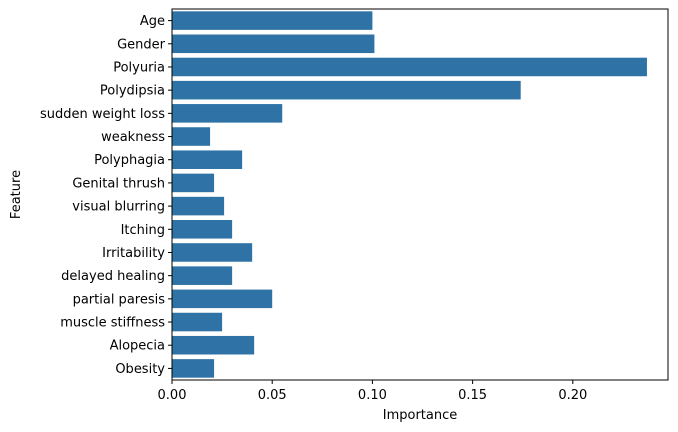 Image resolution: width=678 pixels, height=432 pixels. Describe the element at coordinates (346, 90) in the screenshot. I see `bar-polydipsia` at that location.